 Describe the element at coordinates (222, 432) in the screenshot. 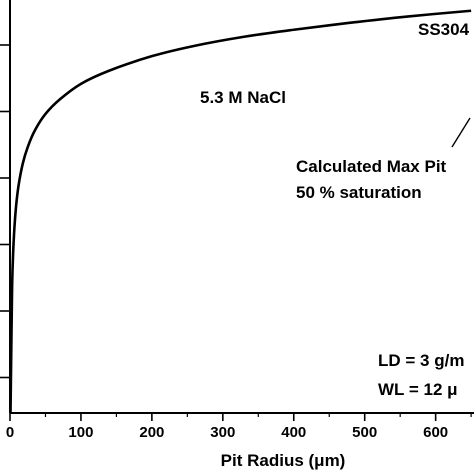

I see `x-tick-label-300: 300` at that location.